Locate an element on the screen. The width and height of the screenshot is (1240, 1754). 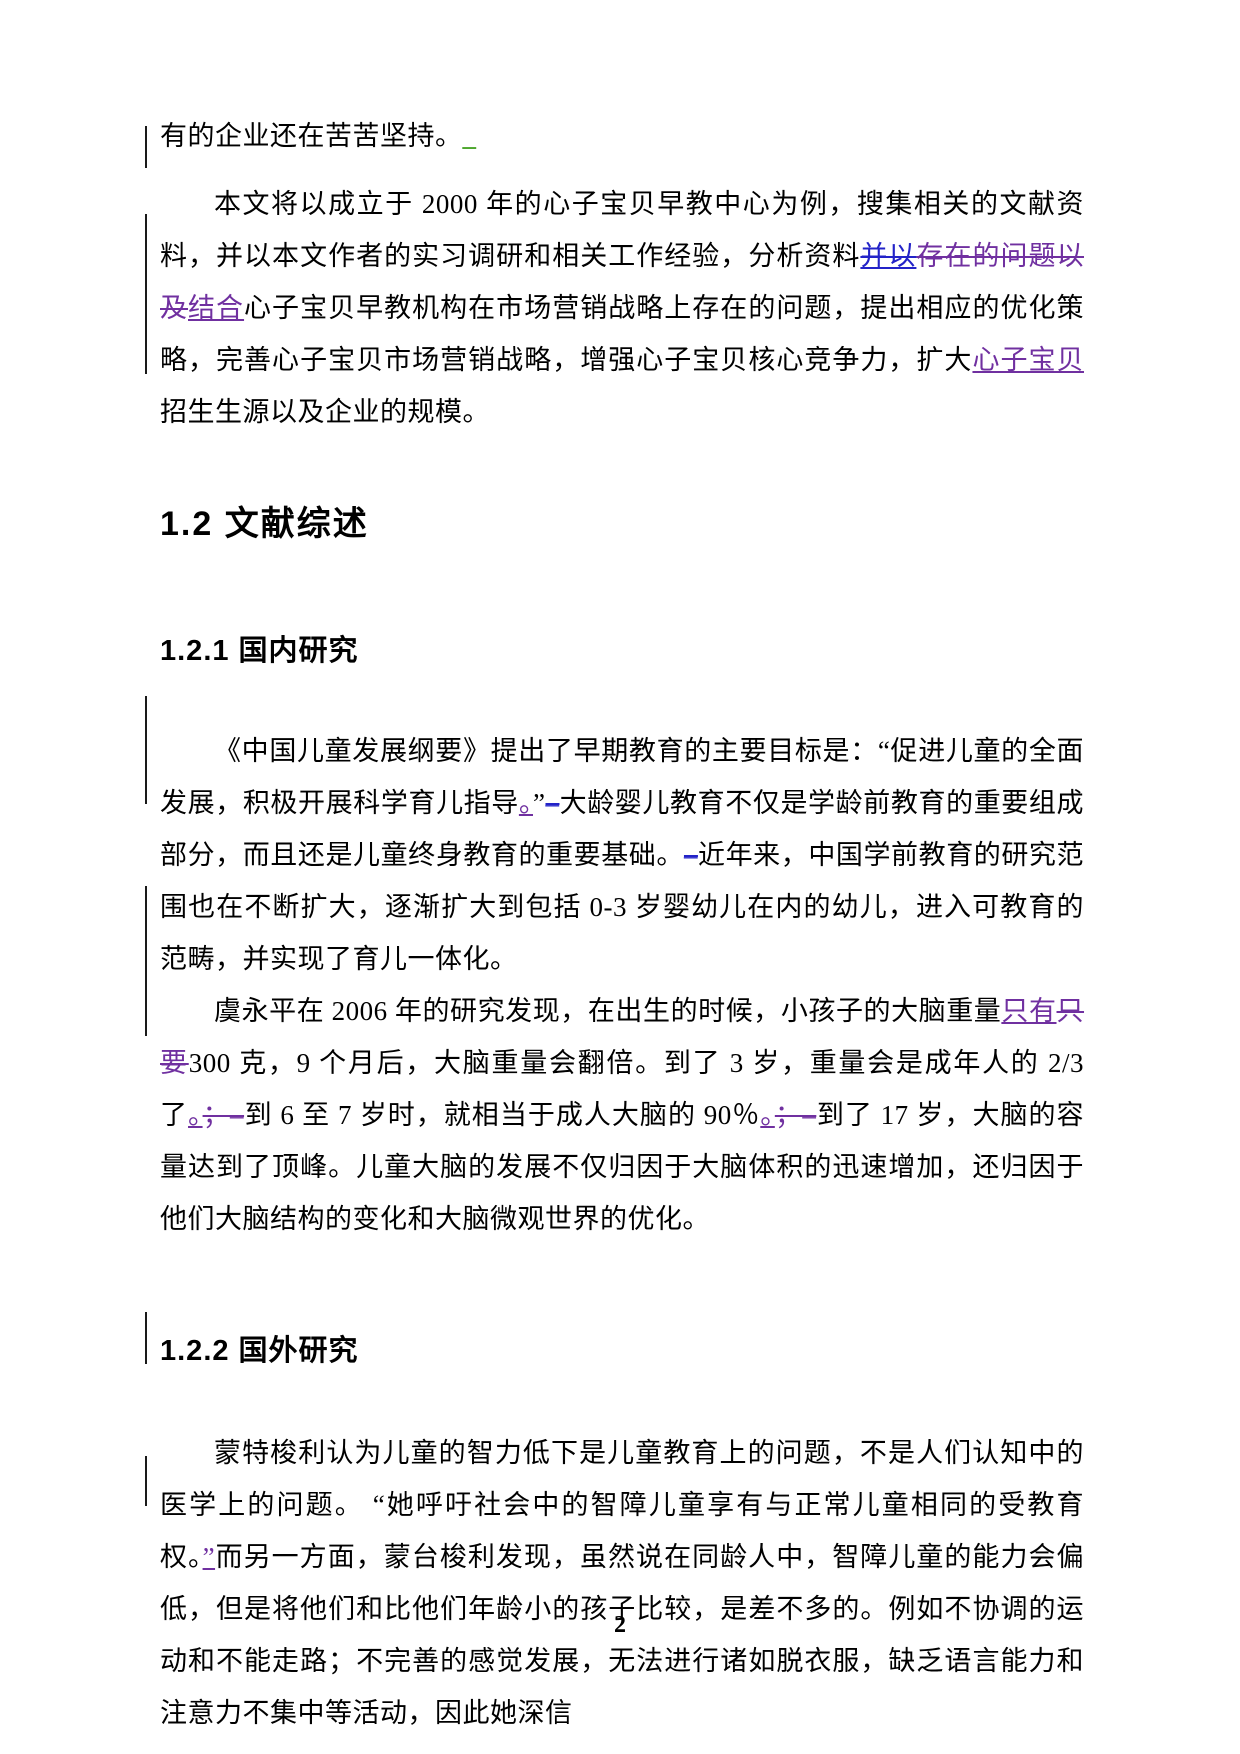
tracked-deletion: 存在的问题以及 is located at coordinates (622, 282).